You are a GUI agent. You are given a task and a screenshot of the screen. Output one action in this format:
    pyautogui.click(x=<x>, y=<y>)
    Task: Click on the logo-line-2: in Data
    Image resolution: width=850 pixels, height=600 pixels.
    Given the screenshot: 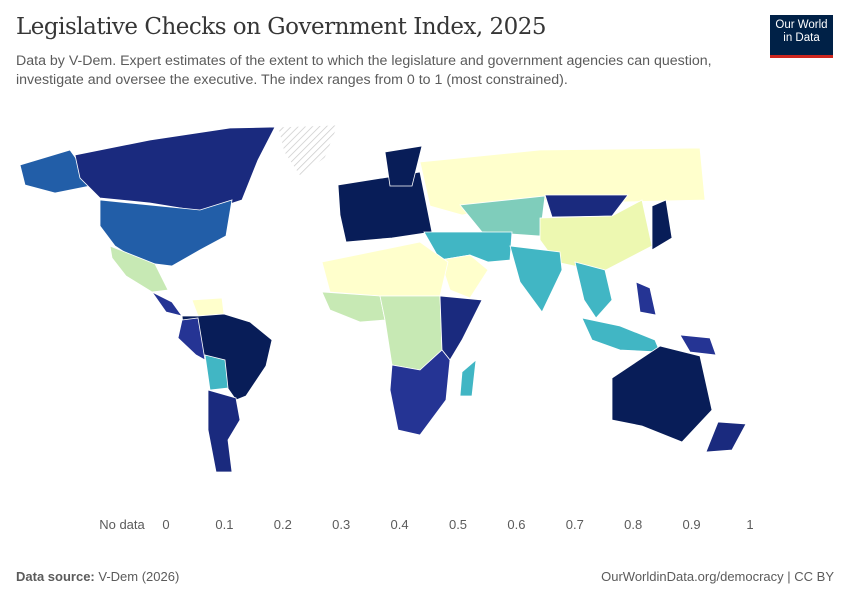 What is the action you would take?
    pyautogui.click(x=801, y=38)
    